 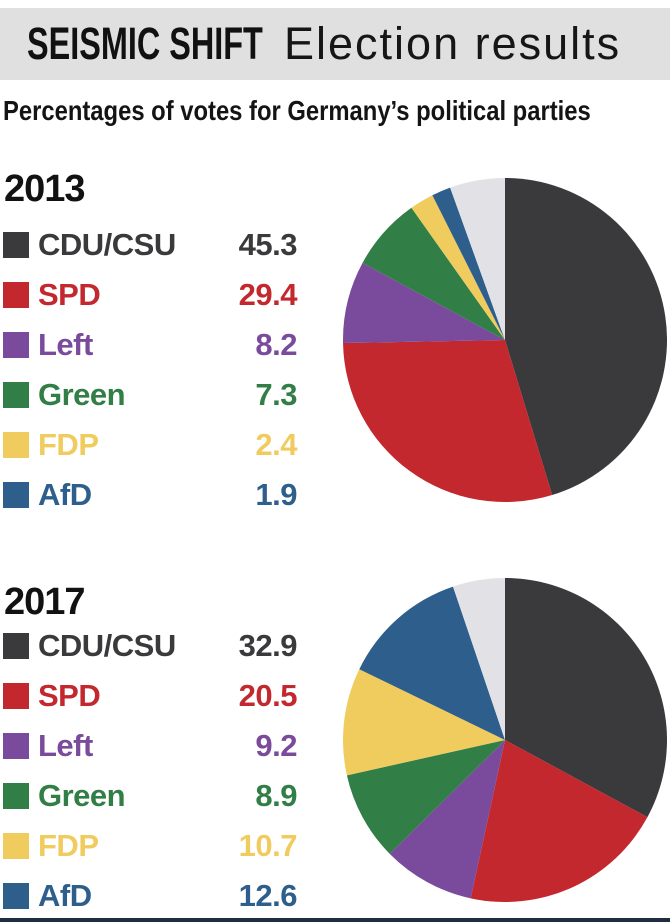 I want to click on headline-kicker: SEISMIC SHIFT, so click(x=145, y=43).